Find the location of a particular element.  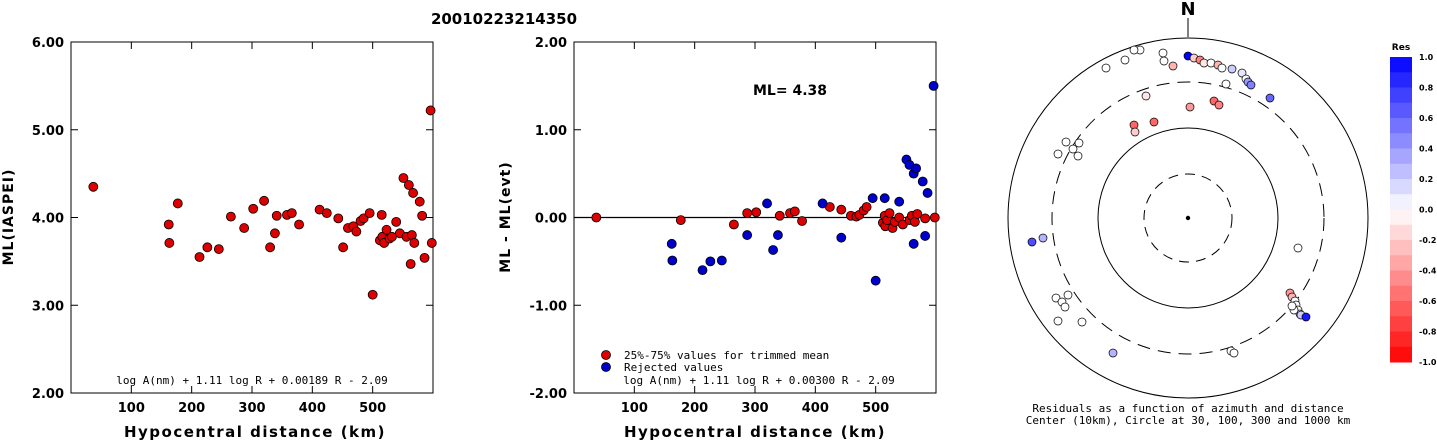

legend-label-trimmed: 25%-75% values for trimmed mean is located at coordinates (726, 355).